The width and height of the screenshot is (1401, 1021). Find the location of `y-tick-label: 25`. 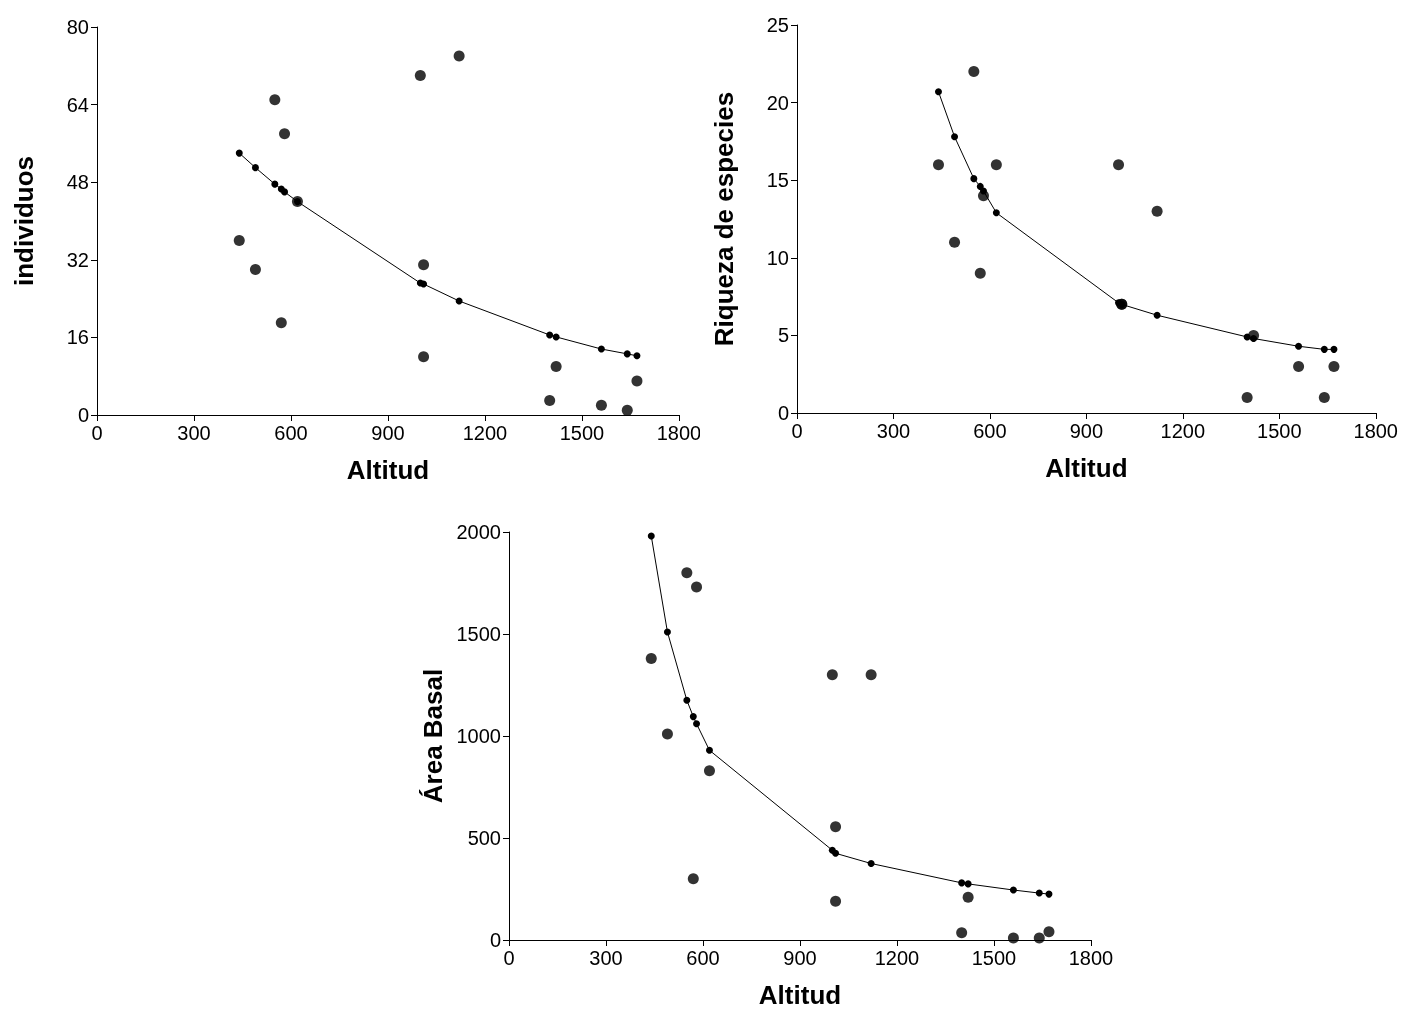

y-tick-label: 25 is located at coordinates (777, 25).